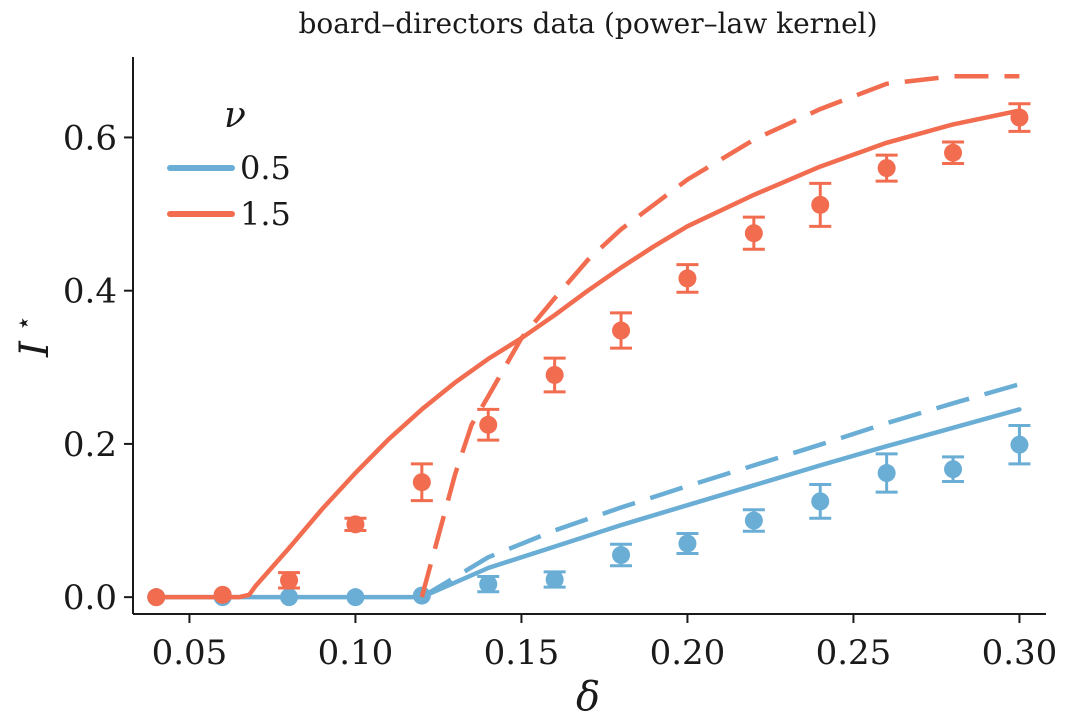  Describe the element at coordinates (190, 653) in the screenshot. I see `x-tick-label: 0.05` at that location.